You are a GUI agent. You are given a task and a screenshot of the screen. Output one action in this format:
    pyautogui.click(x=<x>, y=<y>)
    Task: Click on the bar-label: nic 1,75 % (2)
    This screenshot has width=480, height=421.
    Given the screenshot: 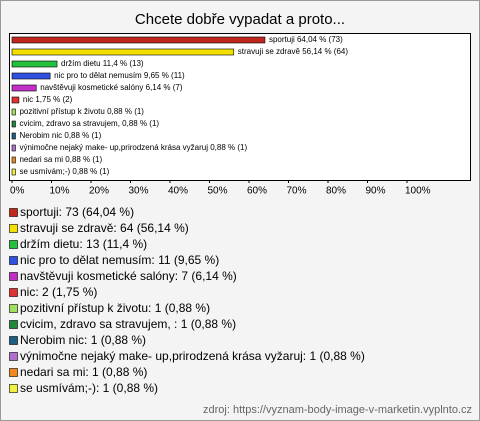 What is the action you would take?
    pyautogui.click(x=48, y=99)
    